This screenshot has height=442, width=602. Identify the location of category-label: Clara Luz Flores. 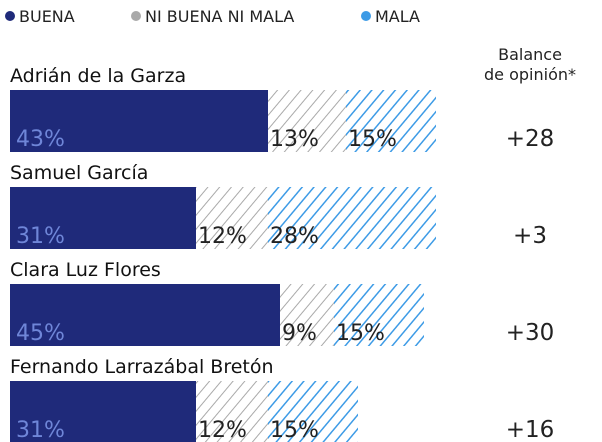
(85, 270).